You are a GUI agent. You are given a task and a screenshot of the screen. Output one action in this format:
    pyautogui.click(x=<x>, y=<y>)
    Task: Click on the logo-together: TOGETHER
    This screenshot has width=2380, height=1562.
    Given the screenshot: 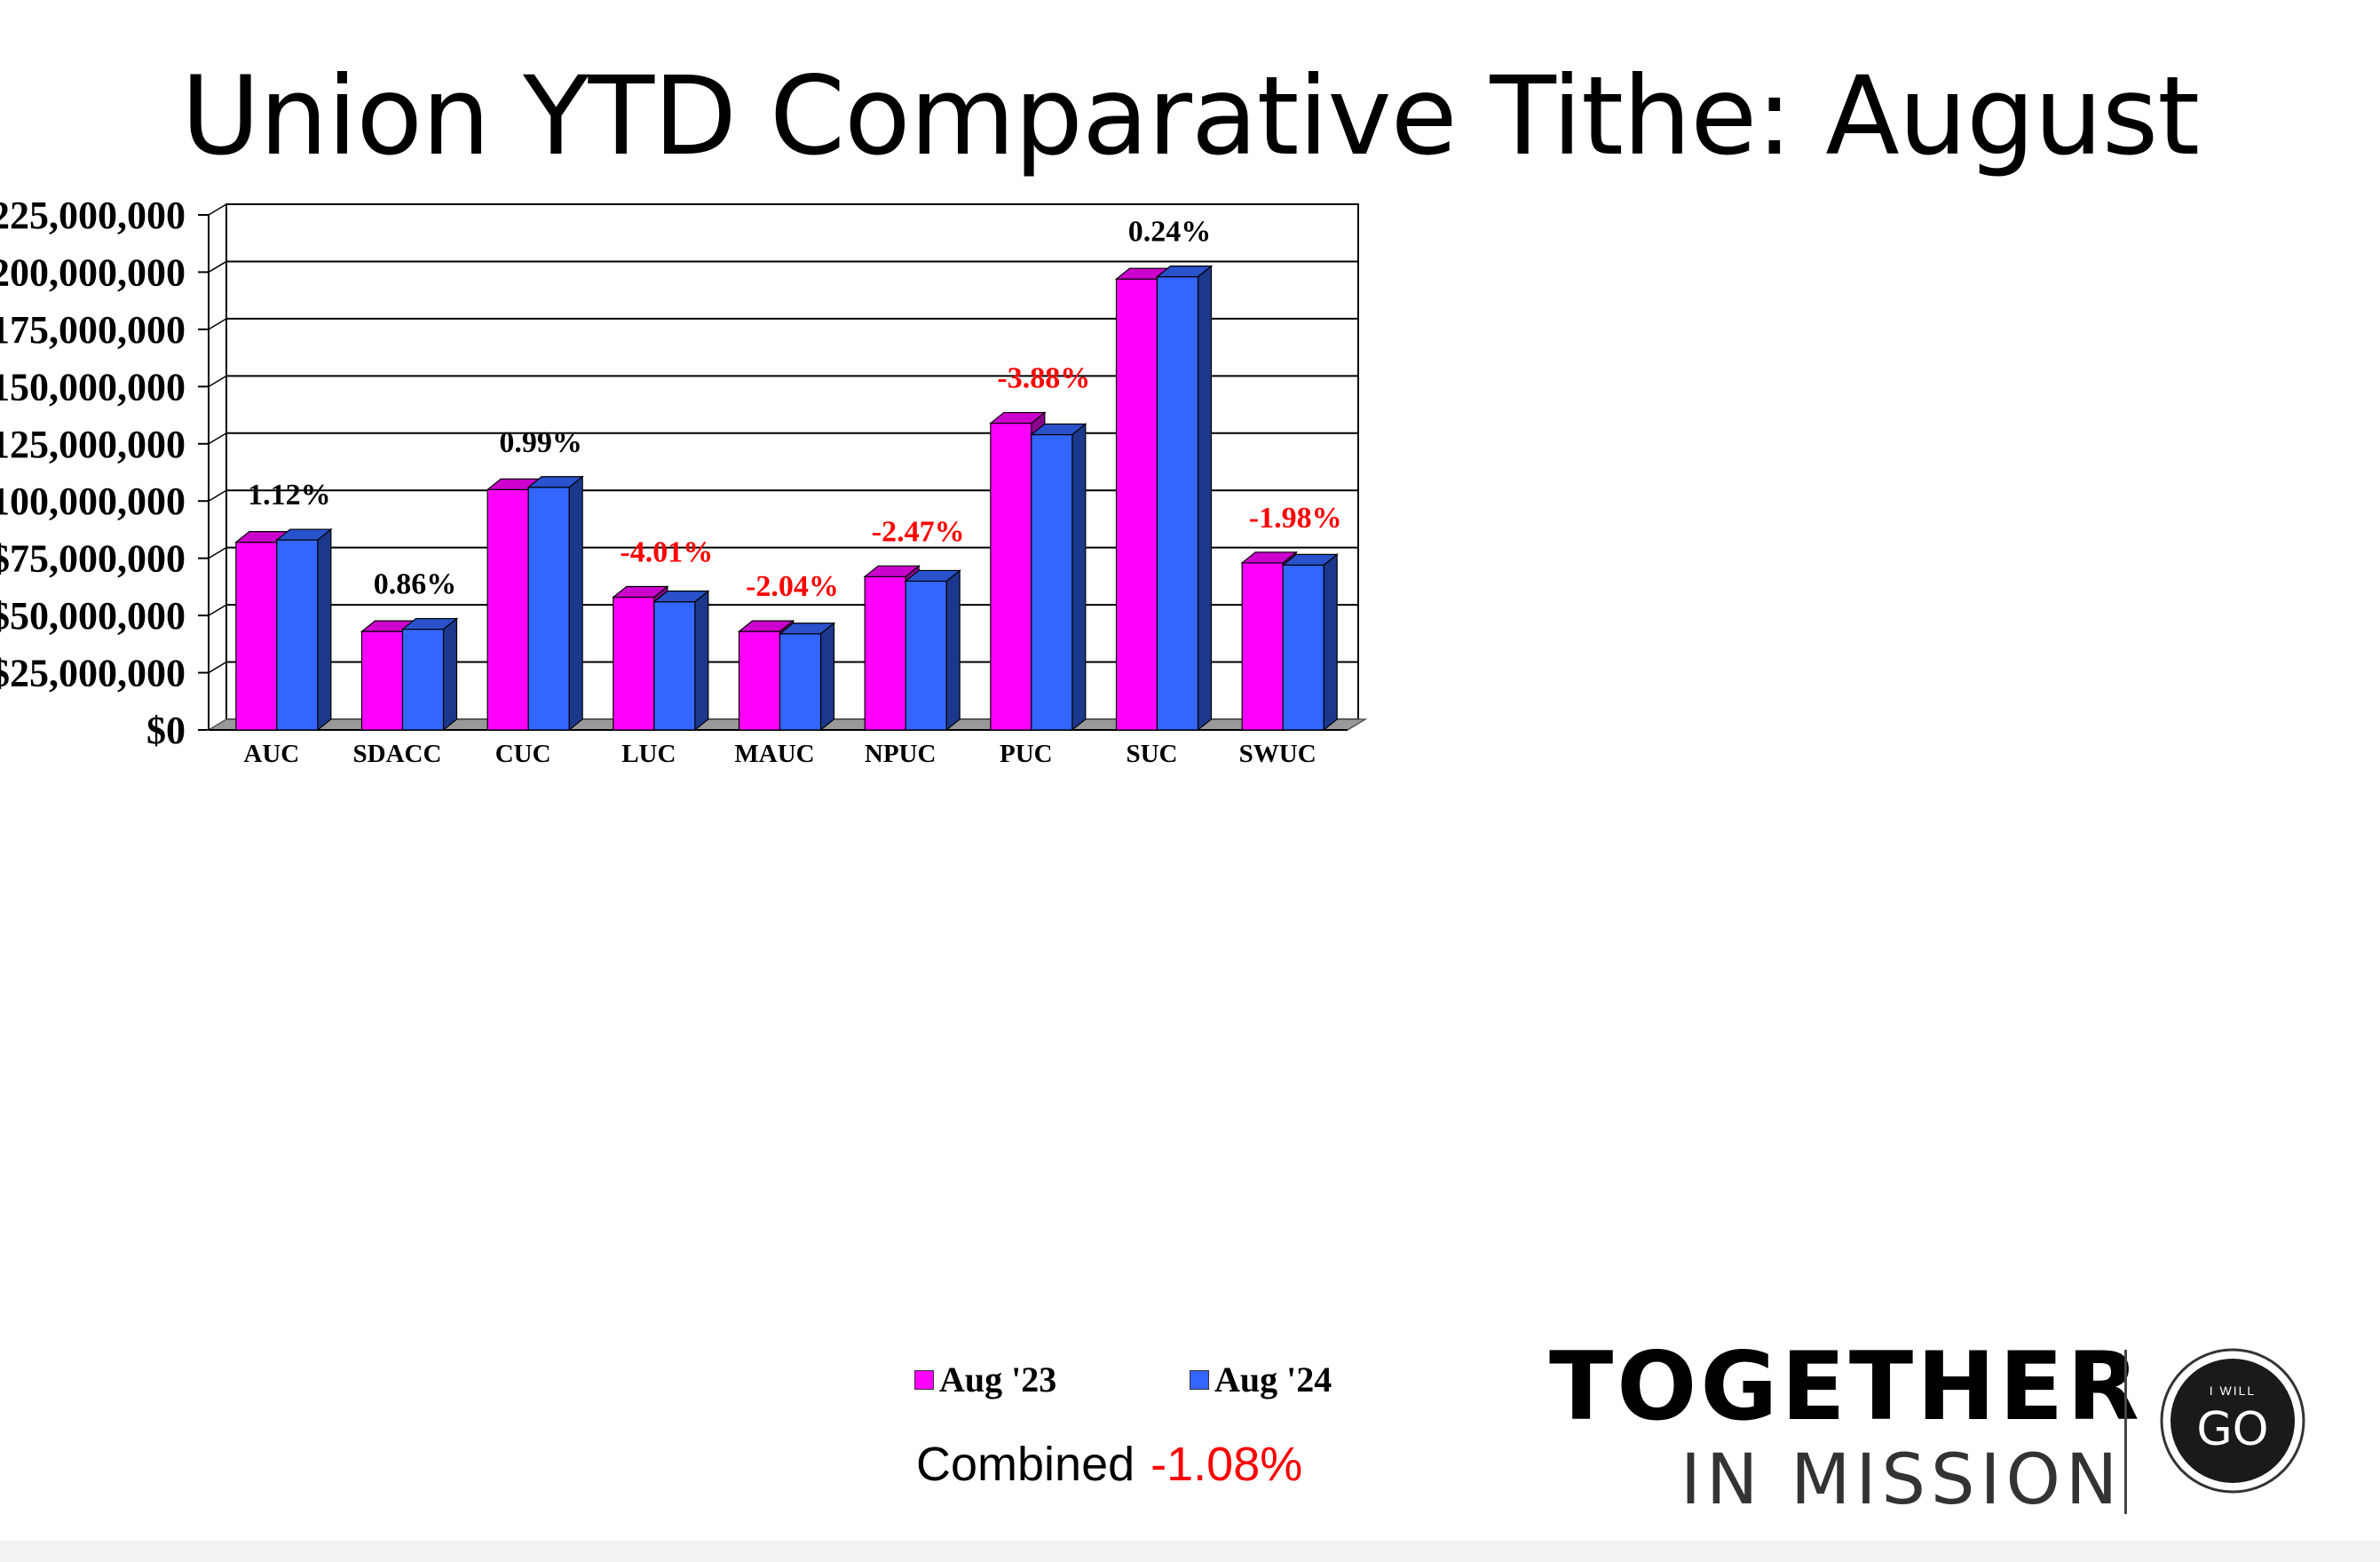 What is the action you would take?
    pyautogui.click(x=1846, y=1387)
    